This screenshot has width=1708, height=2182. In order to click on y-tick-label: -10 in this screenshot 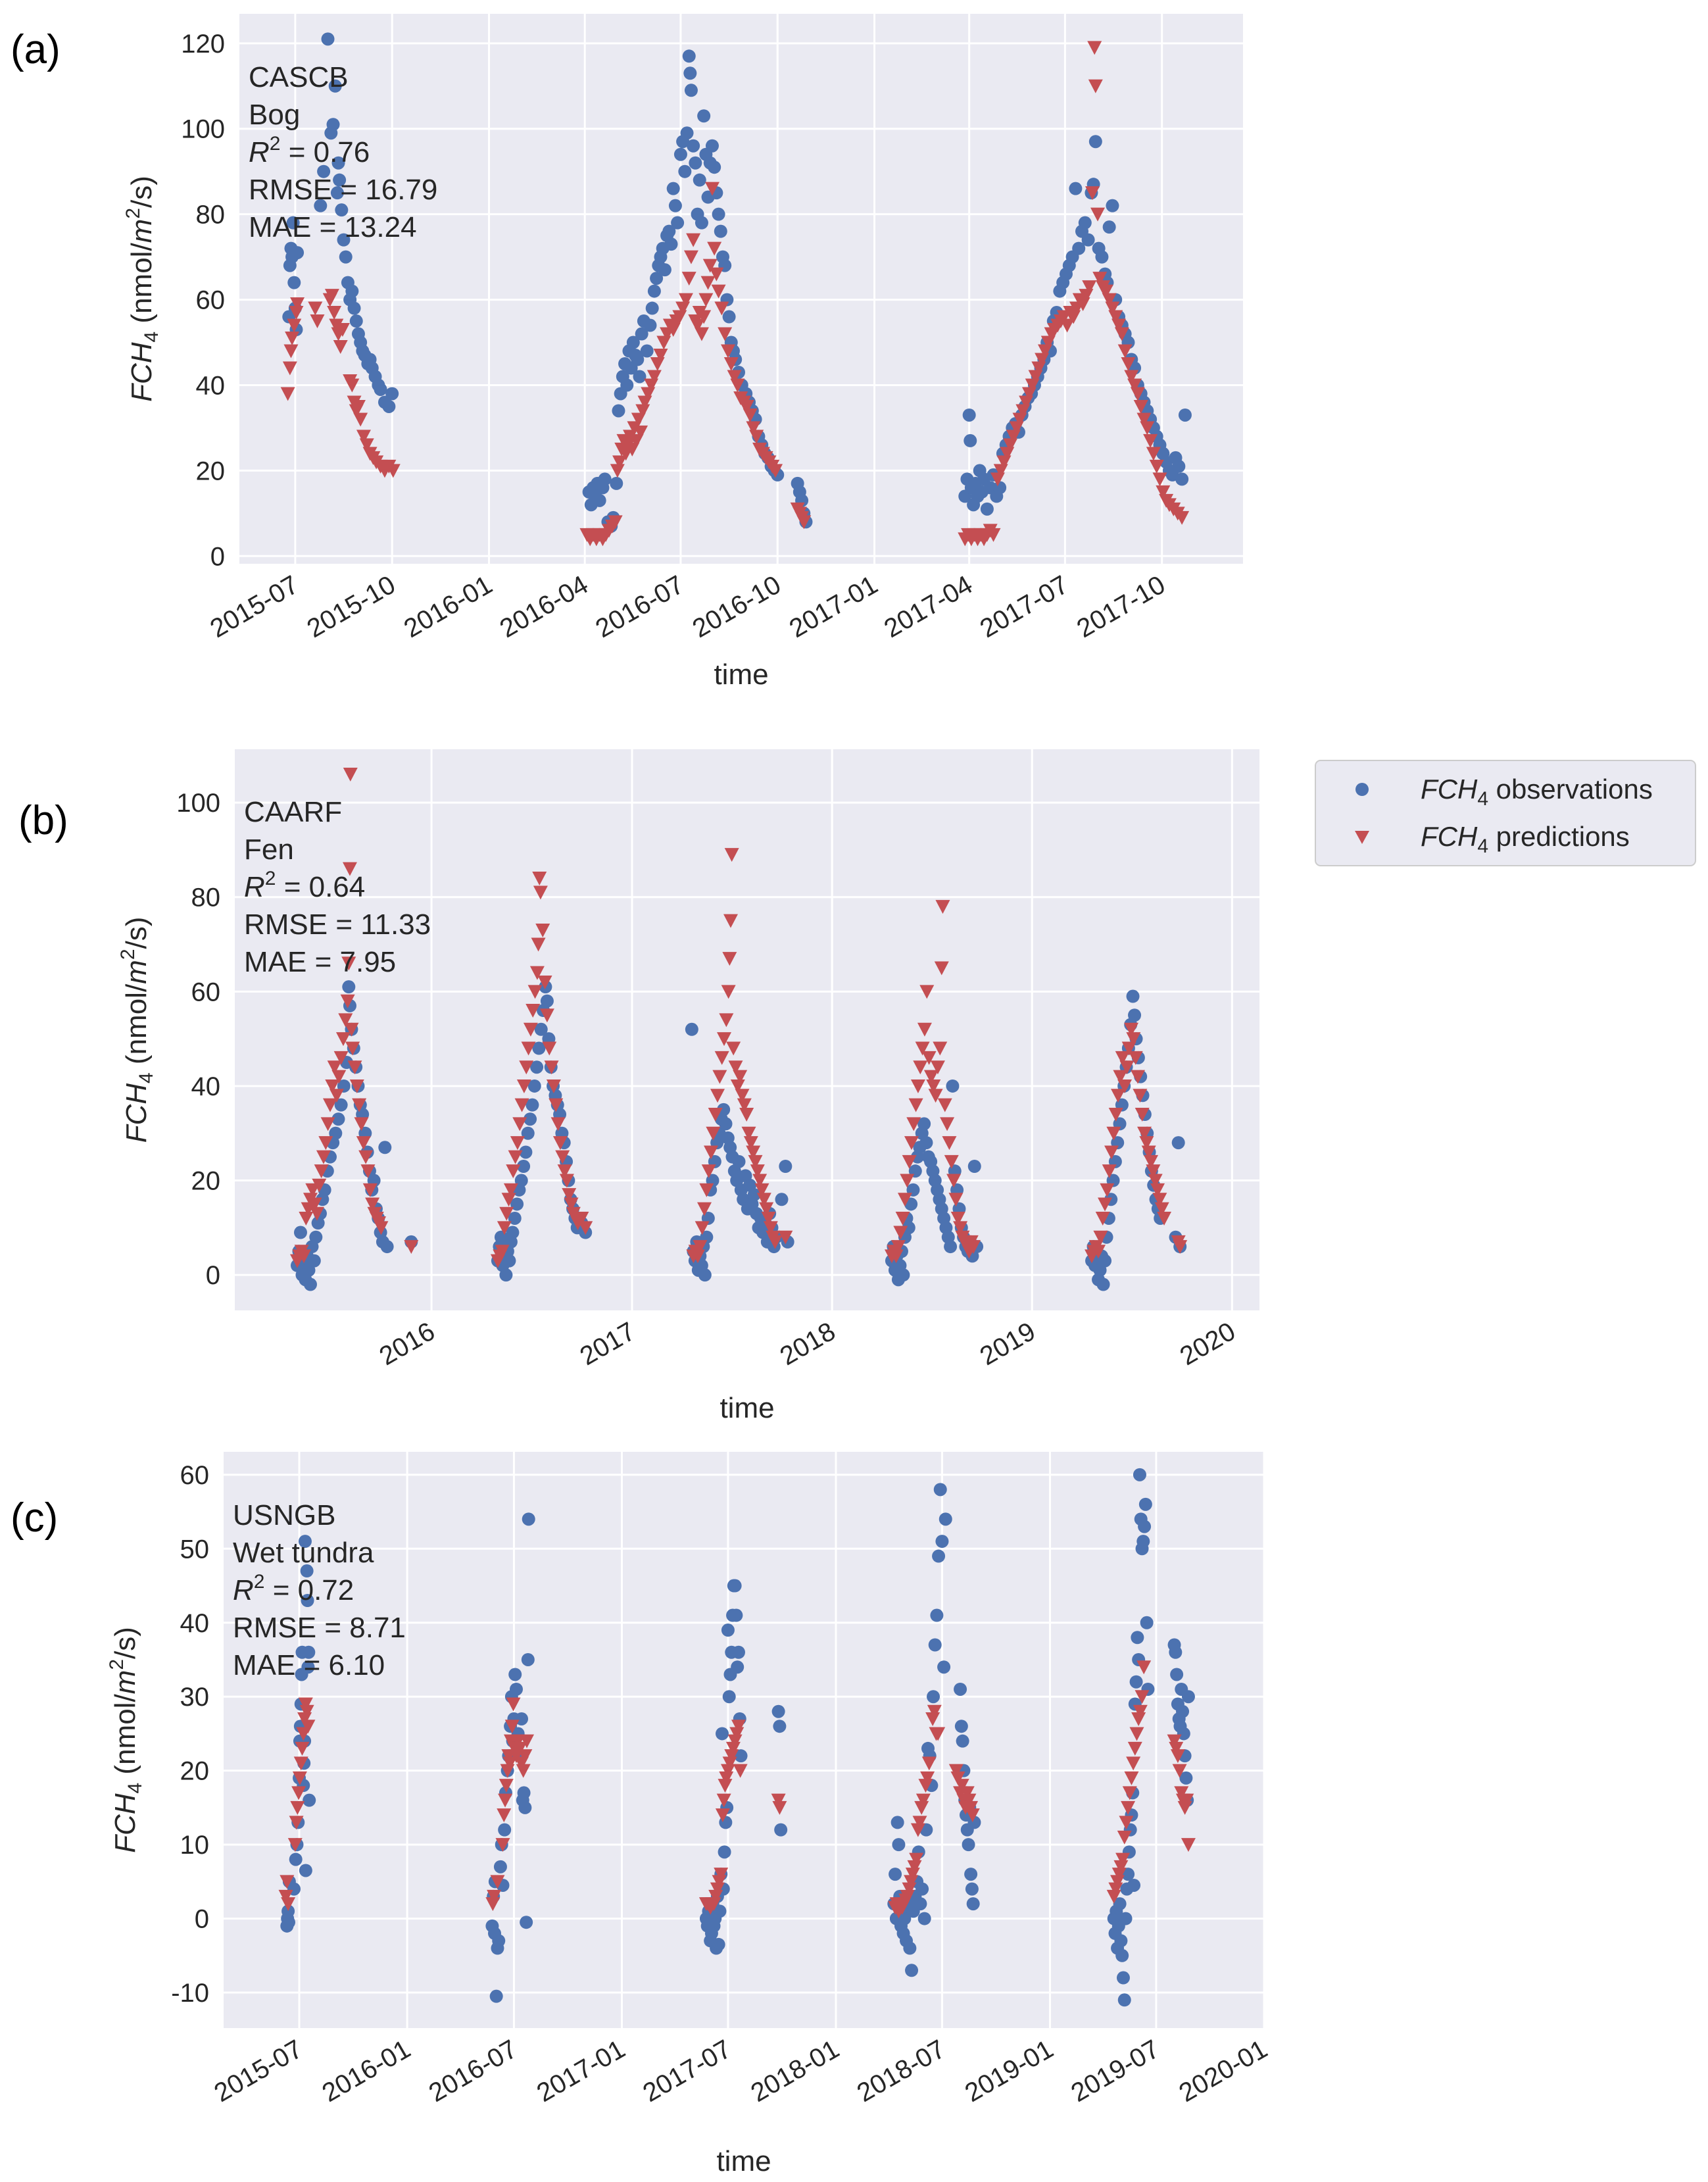, I will do `click(190, 1993)`.